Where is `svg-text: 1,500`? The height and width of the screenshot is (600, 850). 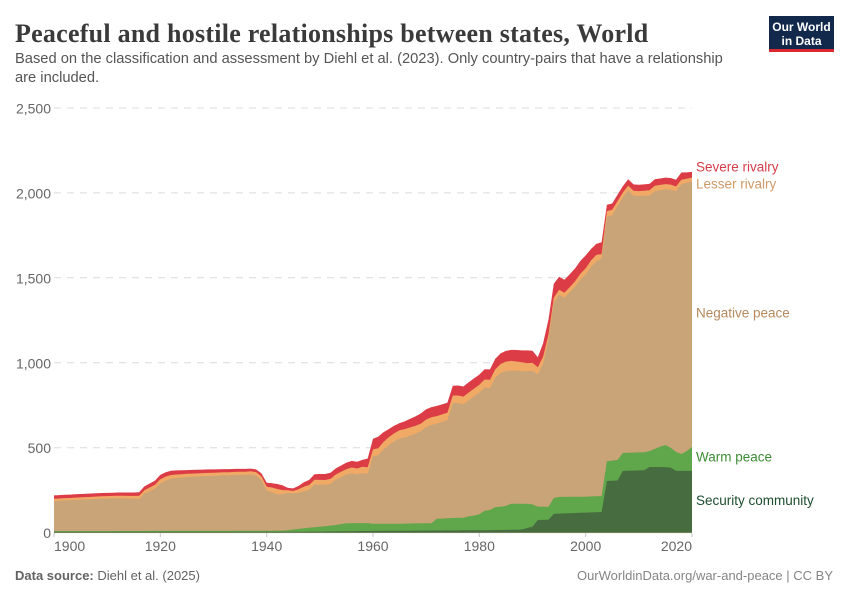
svg-text: 1,500 is located at coordinates (33, 278).